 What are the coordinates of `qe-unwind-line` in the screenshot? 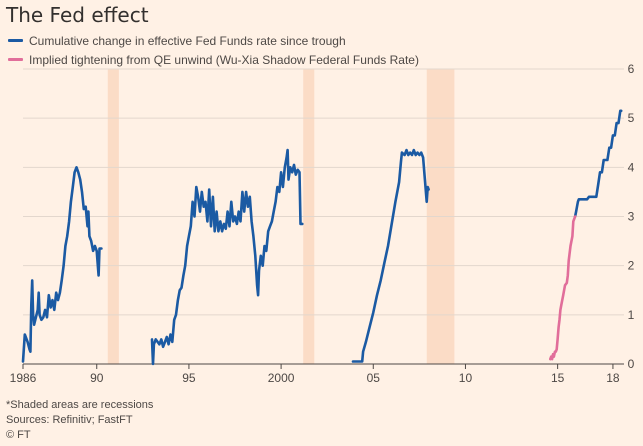 It's located at (563, 288).